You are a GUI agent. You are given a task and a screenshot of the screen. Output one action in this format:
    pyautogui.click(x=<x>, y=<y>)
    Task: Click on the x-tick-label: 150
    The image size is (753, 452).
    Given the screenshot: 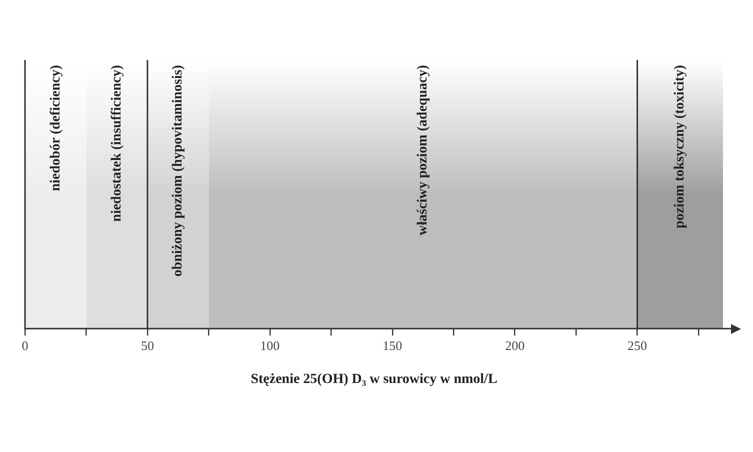 What is the action you would take?
    pyautogui.click(x=392, y=345)
    